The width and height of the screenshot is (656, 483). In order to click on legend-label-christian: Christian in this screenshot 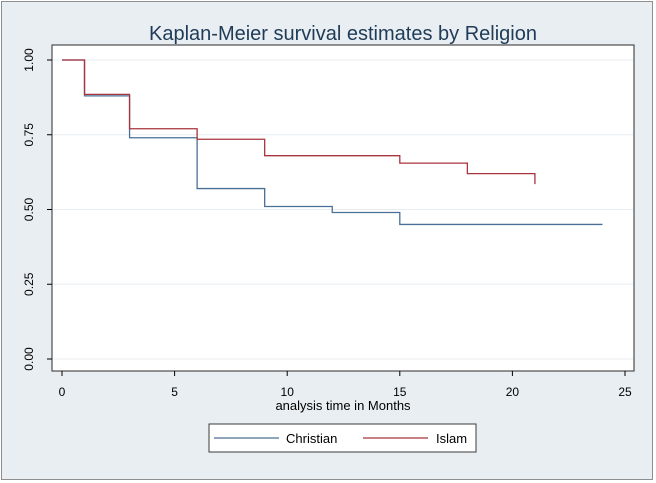, I will do `click(311, 438)`.